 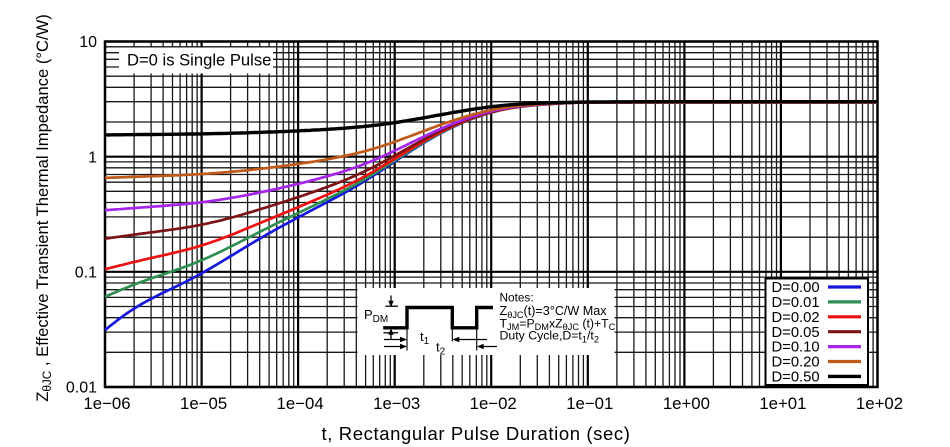 What do you see at coordinates (796, 318) in the screenshot?
I see `svg-text: D=0.02` at bounding box center [796, 318].